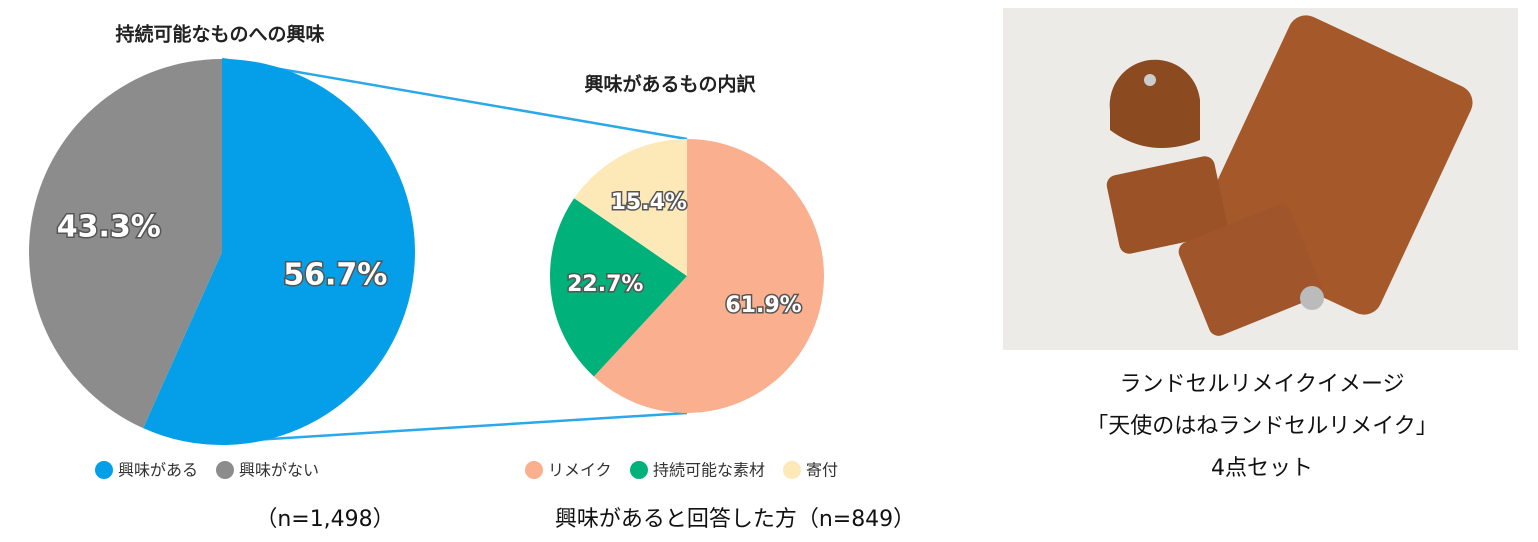 The height and width of the screenshot is (542, 1538). What do you see at coordinates (580, 470) in the screenshot?
I see `legend-label: リメイク` at bounding box center [580, 470].